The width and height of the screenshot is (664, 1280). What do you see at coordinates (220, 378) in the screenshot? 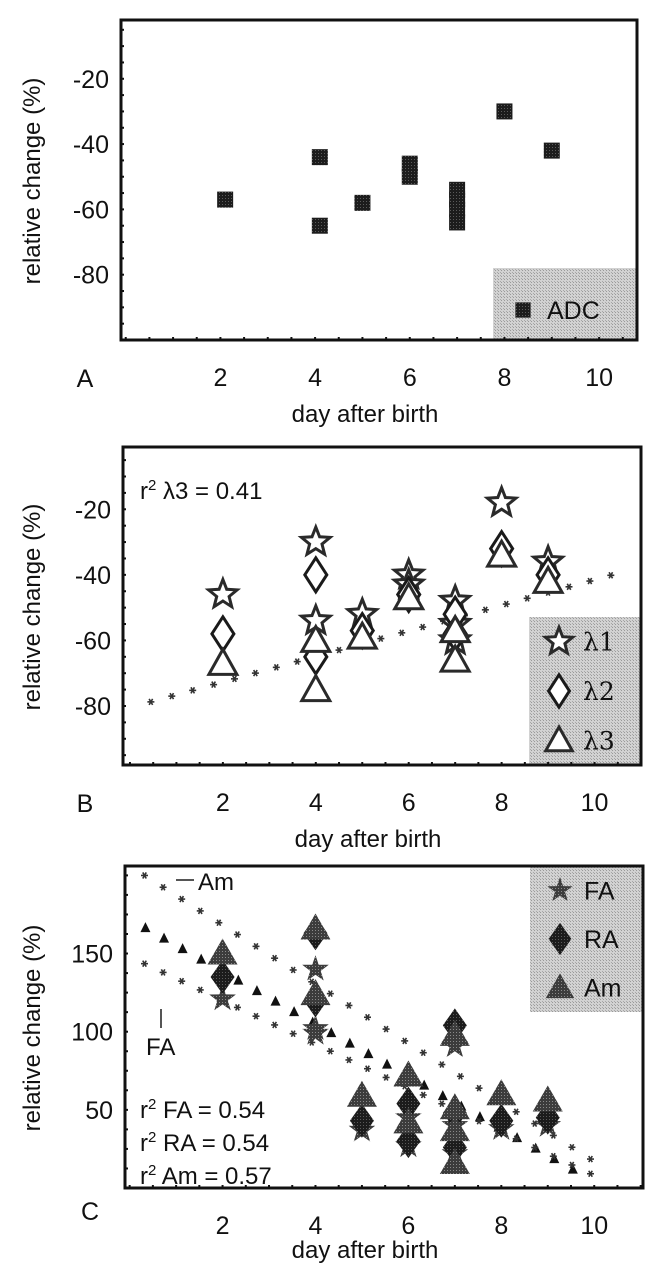
I see `x-tick-label: 2` at bounding box center [220, 378].